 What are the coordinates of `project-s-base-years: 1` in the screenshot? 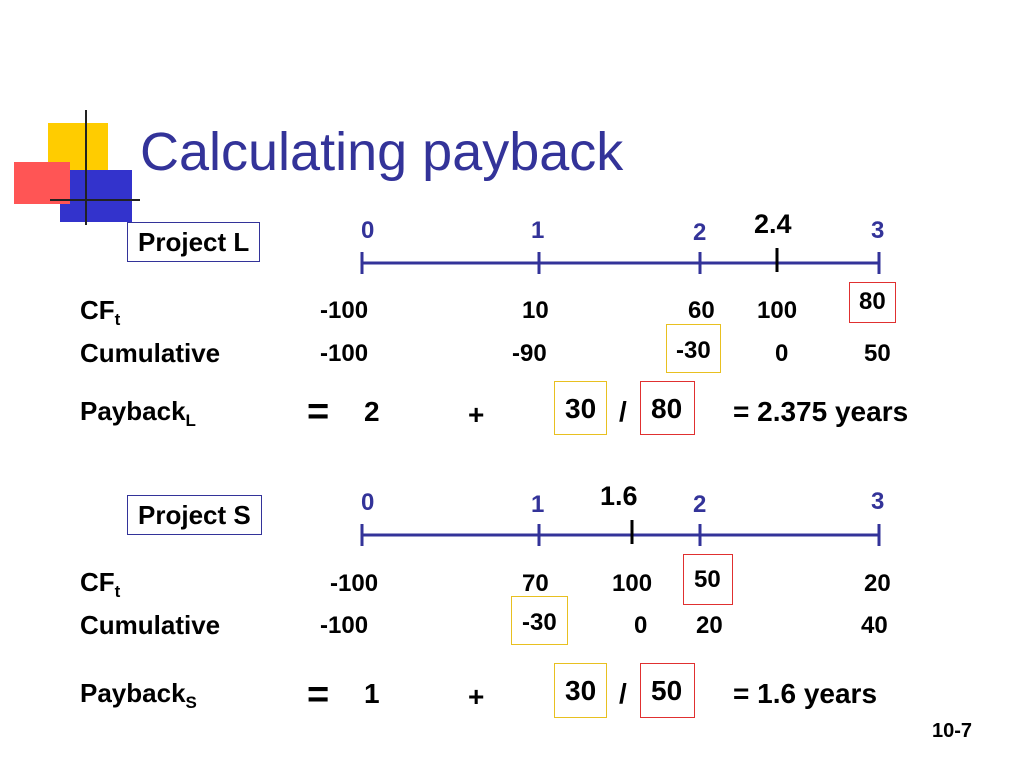 It's located at (372, 693).